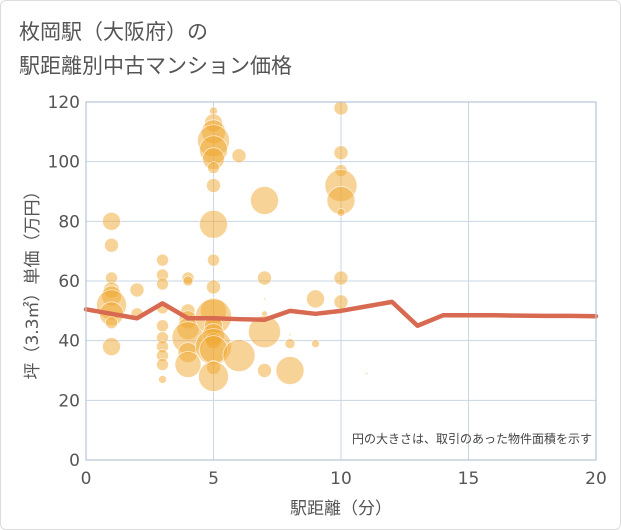 This screenshot has height=530, width=621. What do you see at coordinates (33, 280) in the screenshot?
I see `y-axis-title: 坪（3.3㎡）単価（万円）` at bounding box center [33, 280].